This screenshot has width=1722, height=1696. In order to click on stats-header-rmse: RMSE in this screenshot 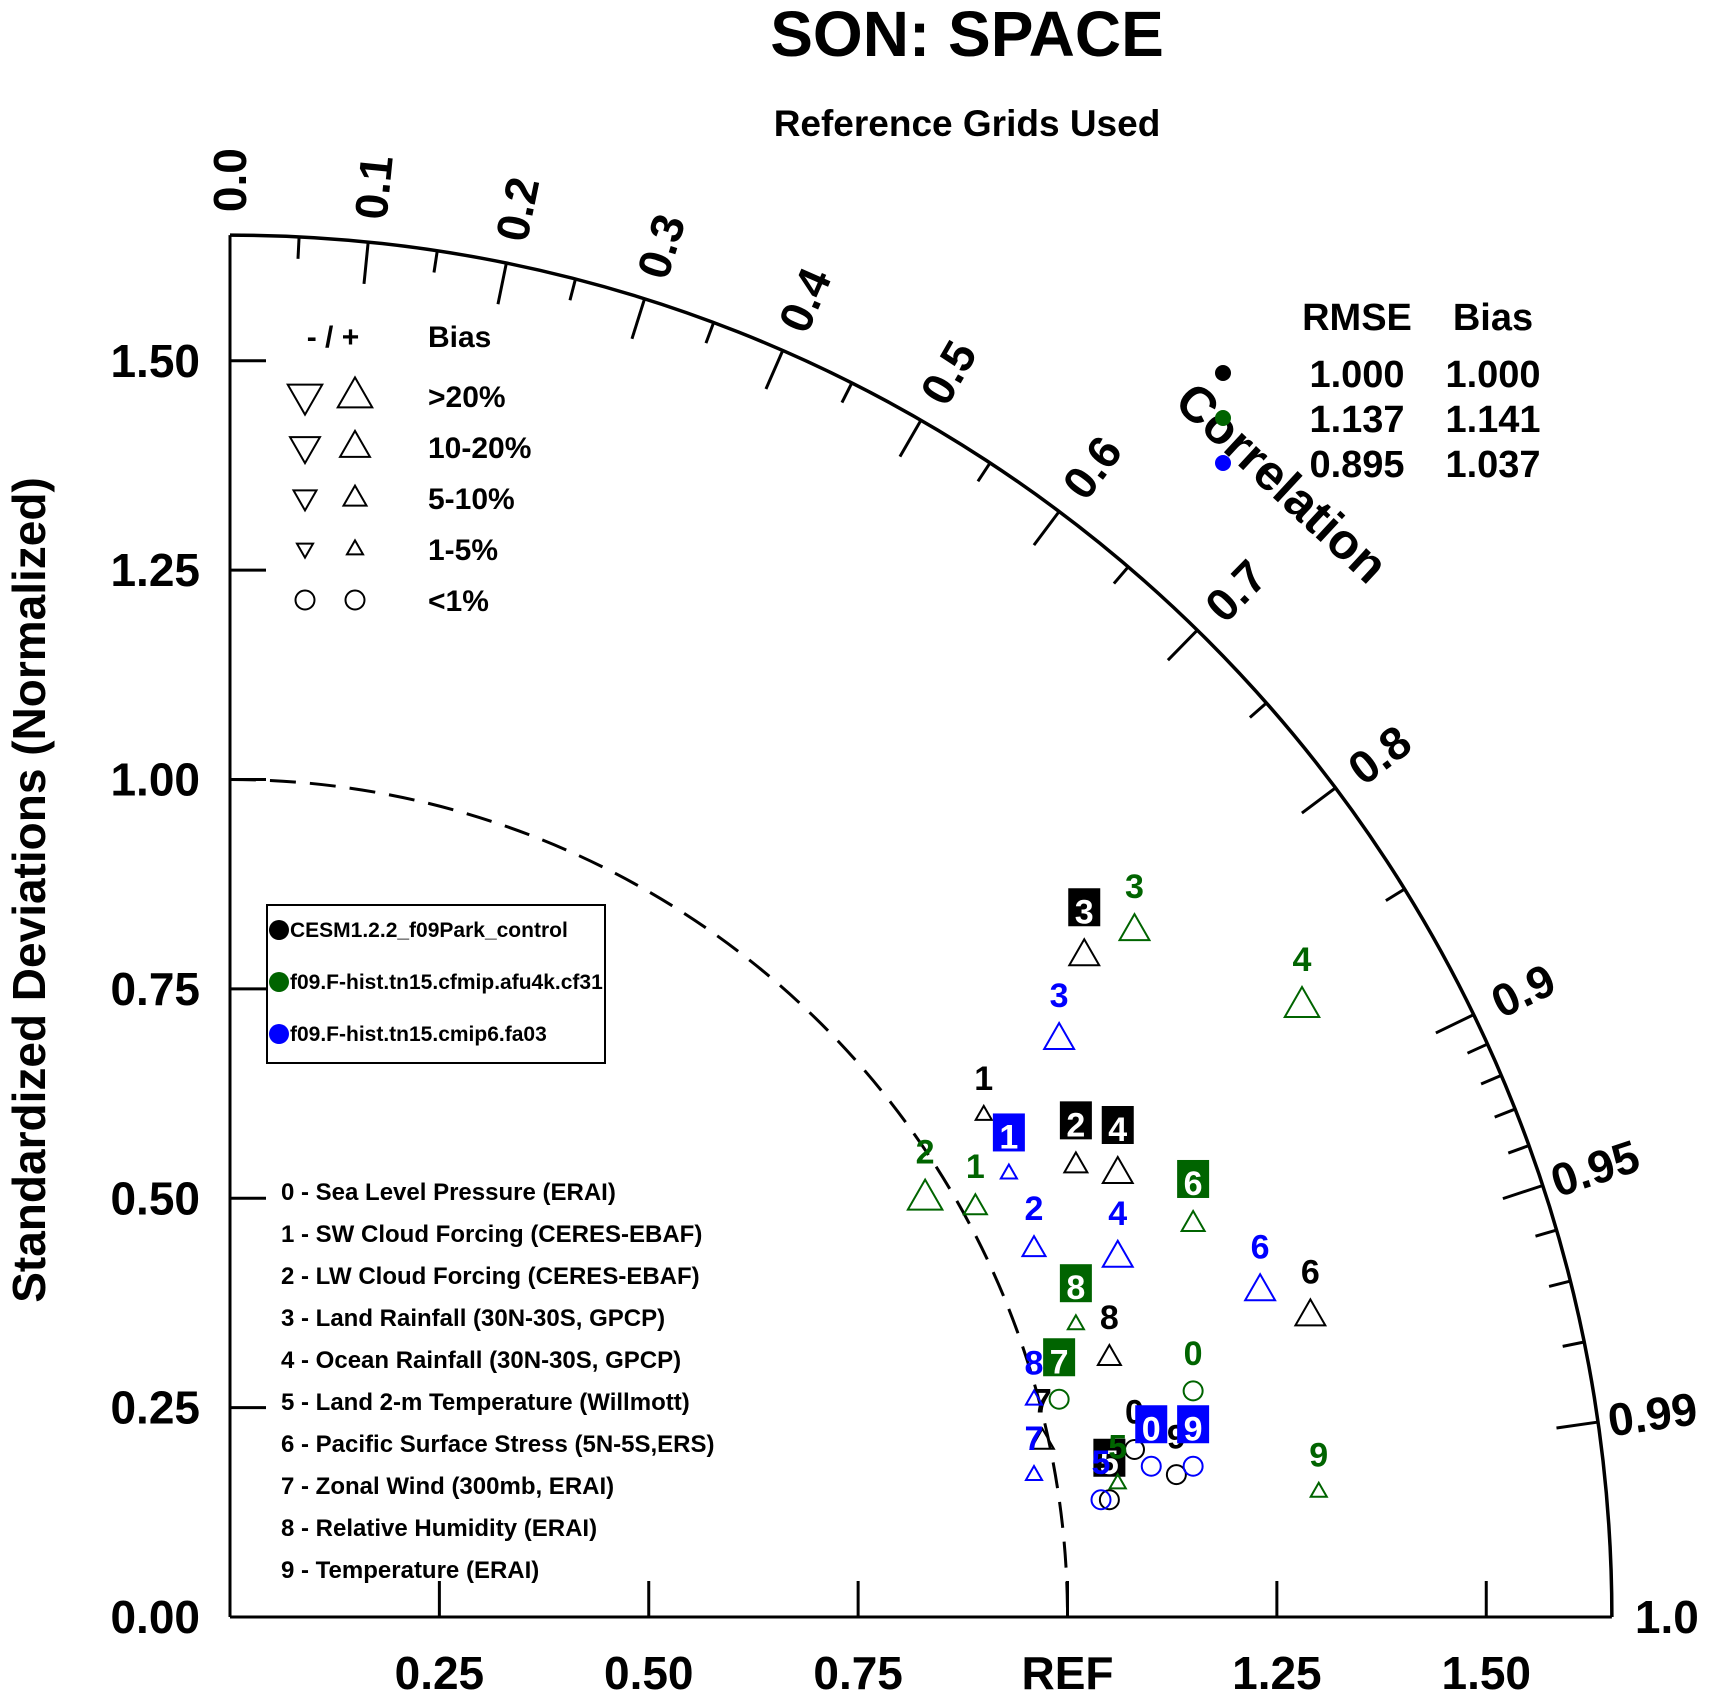, I will do `click(1357, 318)`.